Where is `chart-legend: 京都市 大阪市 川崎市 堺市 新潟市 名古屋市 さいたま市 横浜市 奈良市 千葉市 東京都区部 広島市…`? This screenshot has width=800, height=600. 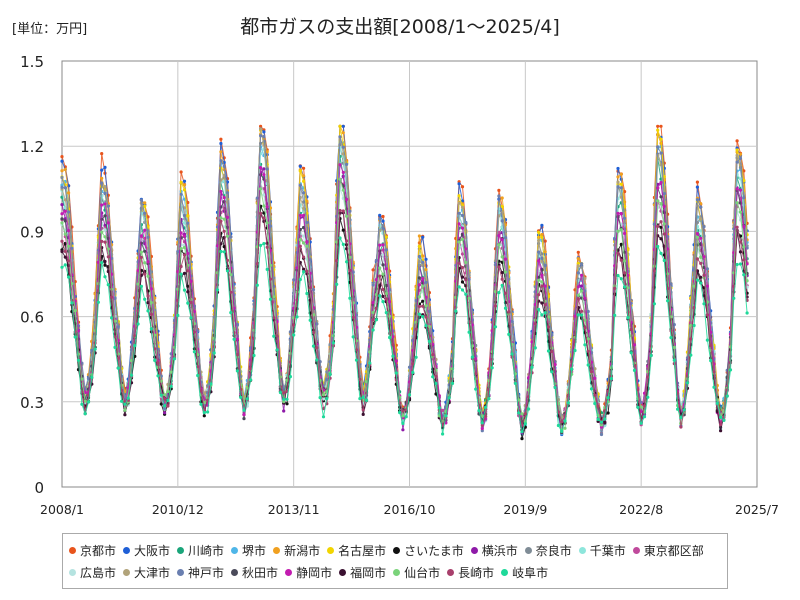 chart-legend: 京都市 大阪市 川崎市 堺市 新潟市 名古屋市 さいたま市 横浜市 奈良市 千葉市 東京都区部 広島市… is located at coordinates (395, 561).